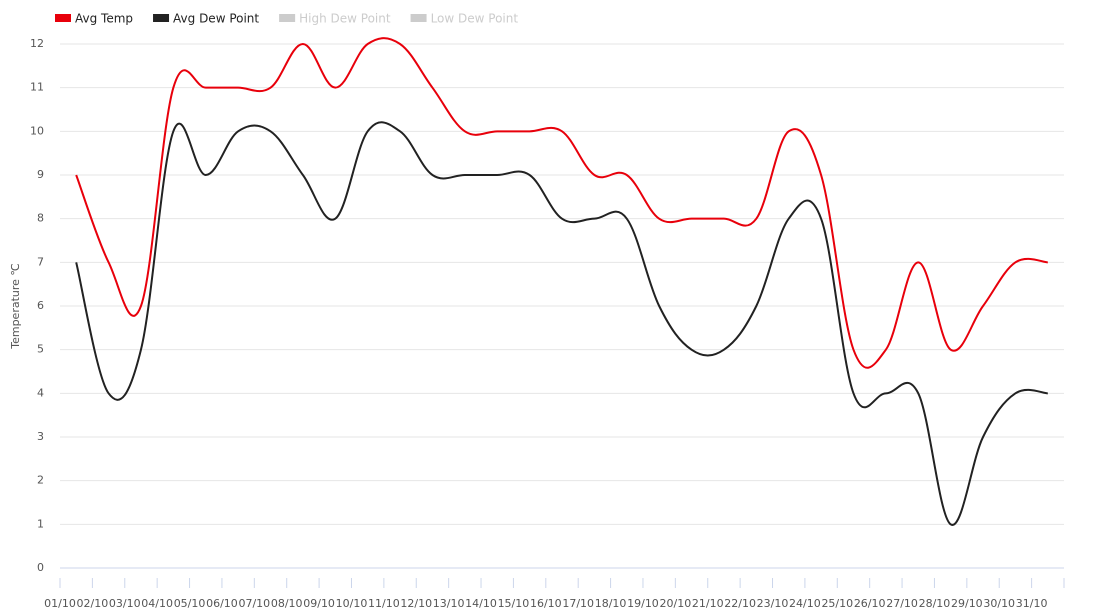  What do you see at coordinates (40, 261) in the screenshot?
I see `y-tick-label: 7` at bounding box center [40, 261].